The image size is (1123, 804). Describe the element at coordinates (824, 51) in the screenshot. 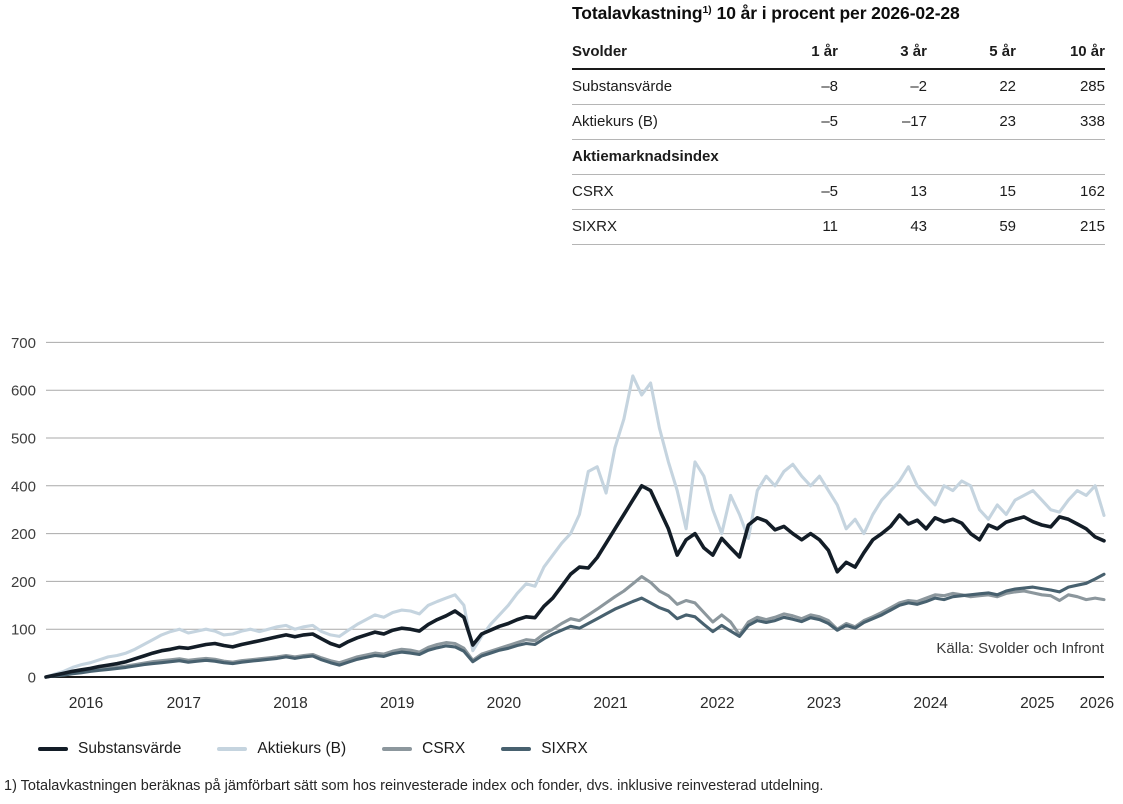

I see `table-header-1yr: 1 år` at that location.